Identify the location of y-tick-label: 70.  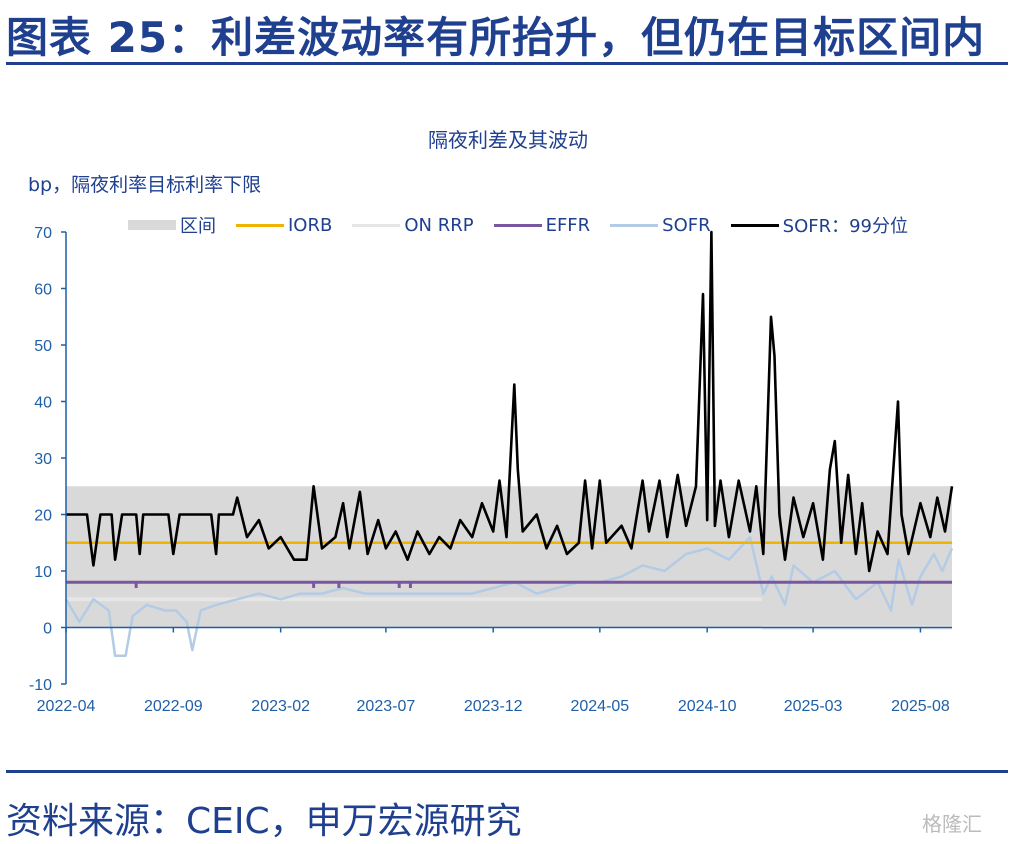
(43, 233).